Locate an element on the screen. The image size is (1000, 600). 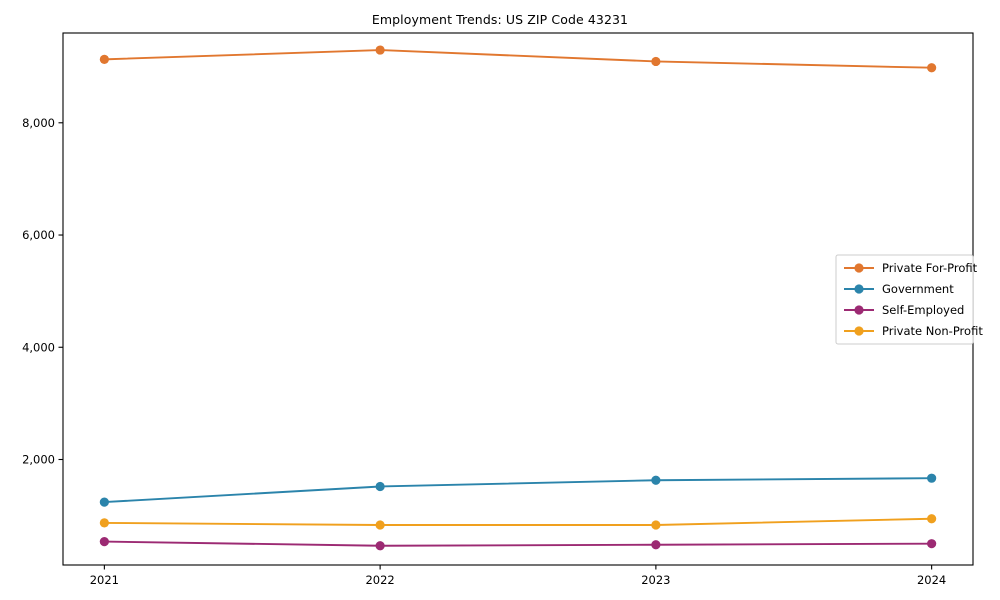
legend-background is located at coordinates (904, 299).